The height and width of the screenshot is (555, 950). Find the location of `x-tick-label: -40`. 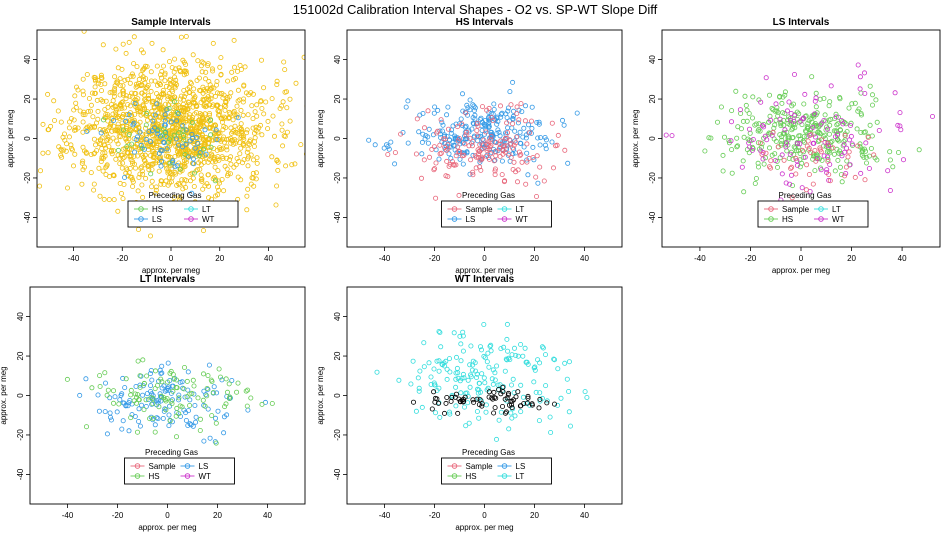

x-tick-label: -40 is located at coordinates (700, 258).